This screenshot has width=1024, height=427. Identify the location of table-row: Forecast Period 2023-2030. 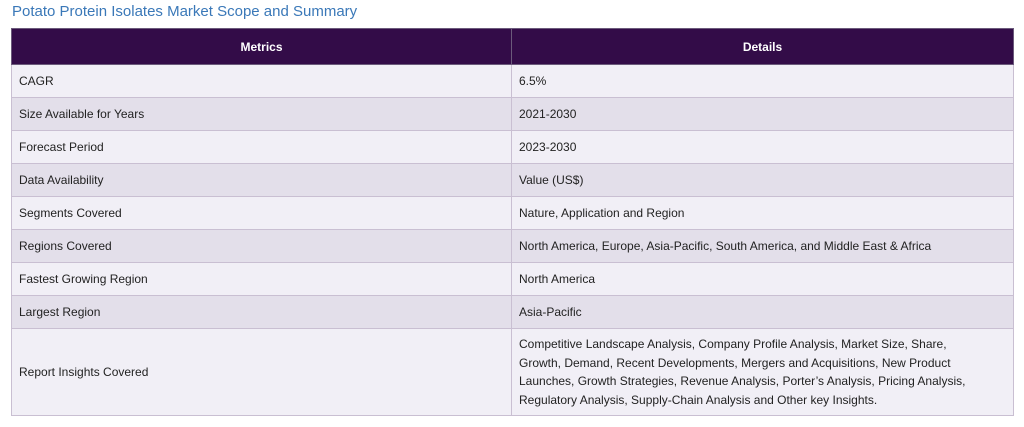
(512, 147).